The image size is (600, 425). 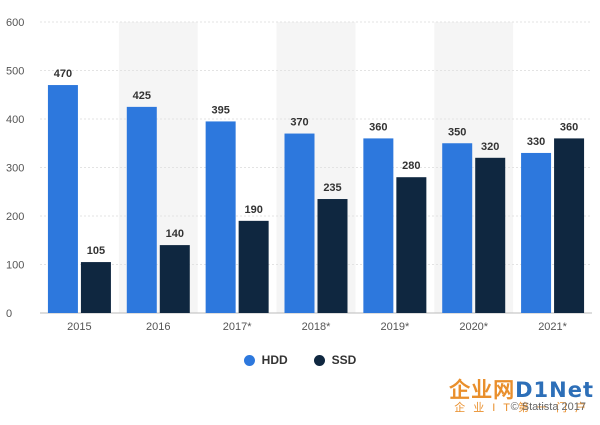 What do you see at coordinates (15, 23) in the screenshot?
I see `y-tick-label-600: 600` at bounding box center [15, 23].